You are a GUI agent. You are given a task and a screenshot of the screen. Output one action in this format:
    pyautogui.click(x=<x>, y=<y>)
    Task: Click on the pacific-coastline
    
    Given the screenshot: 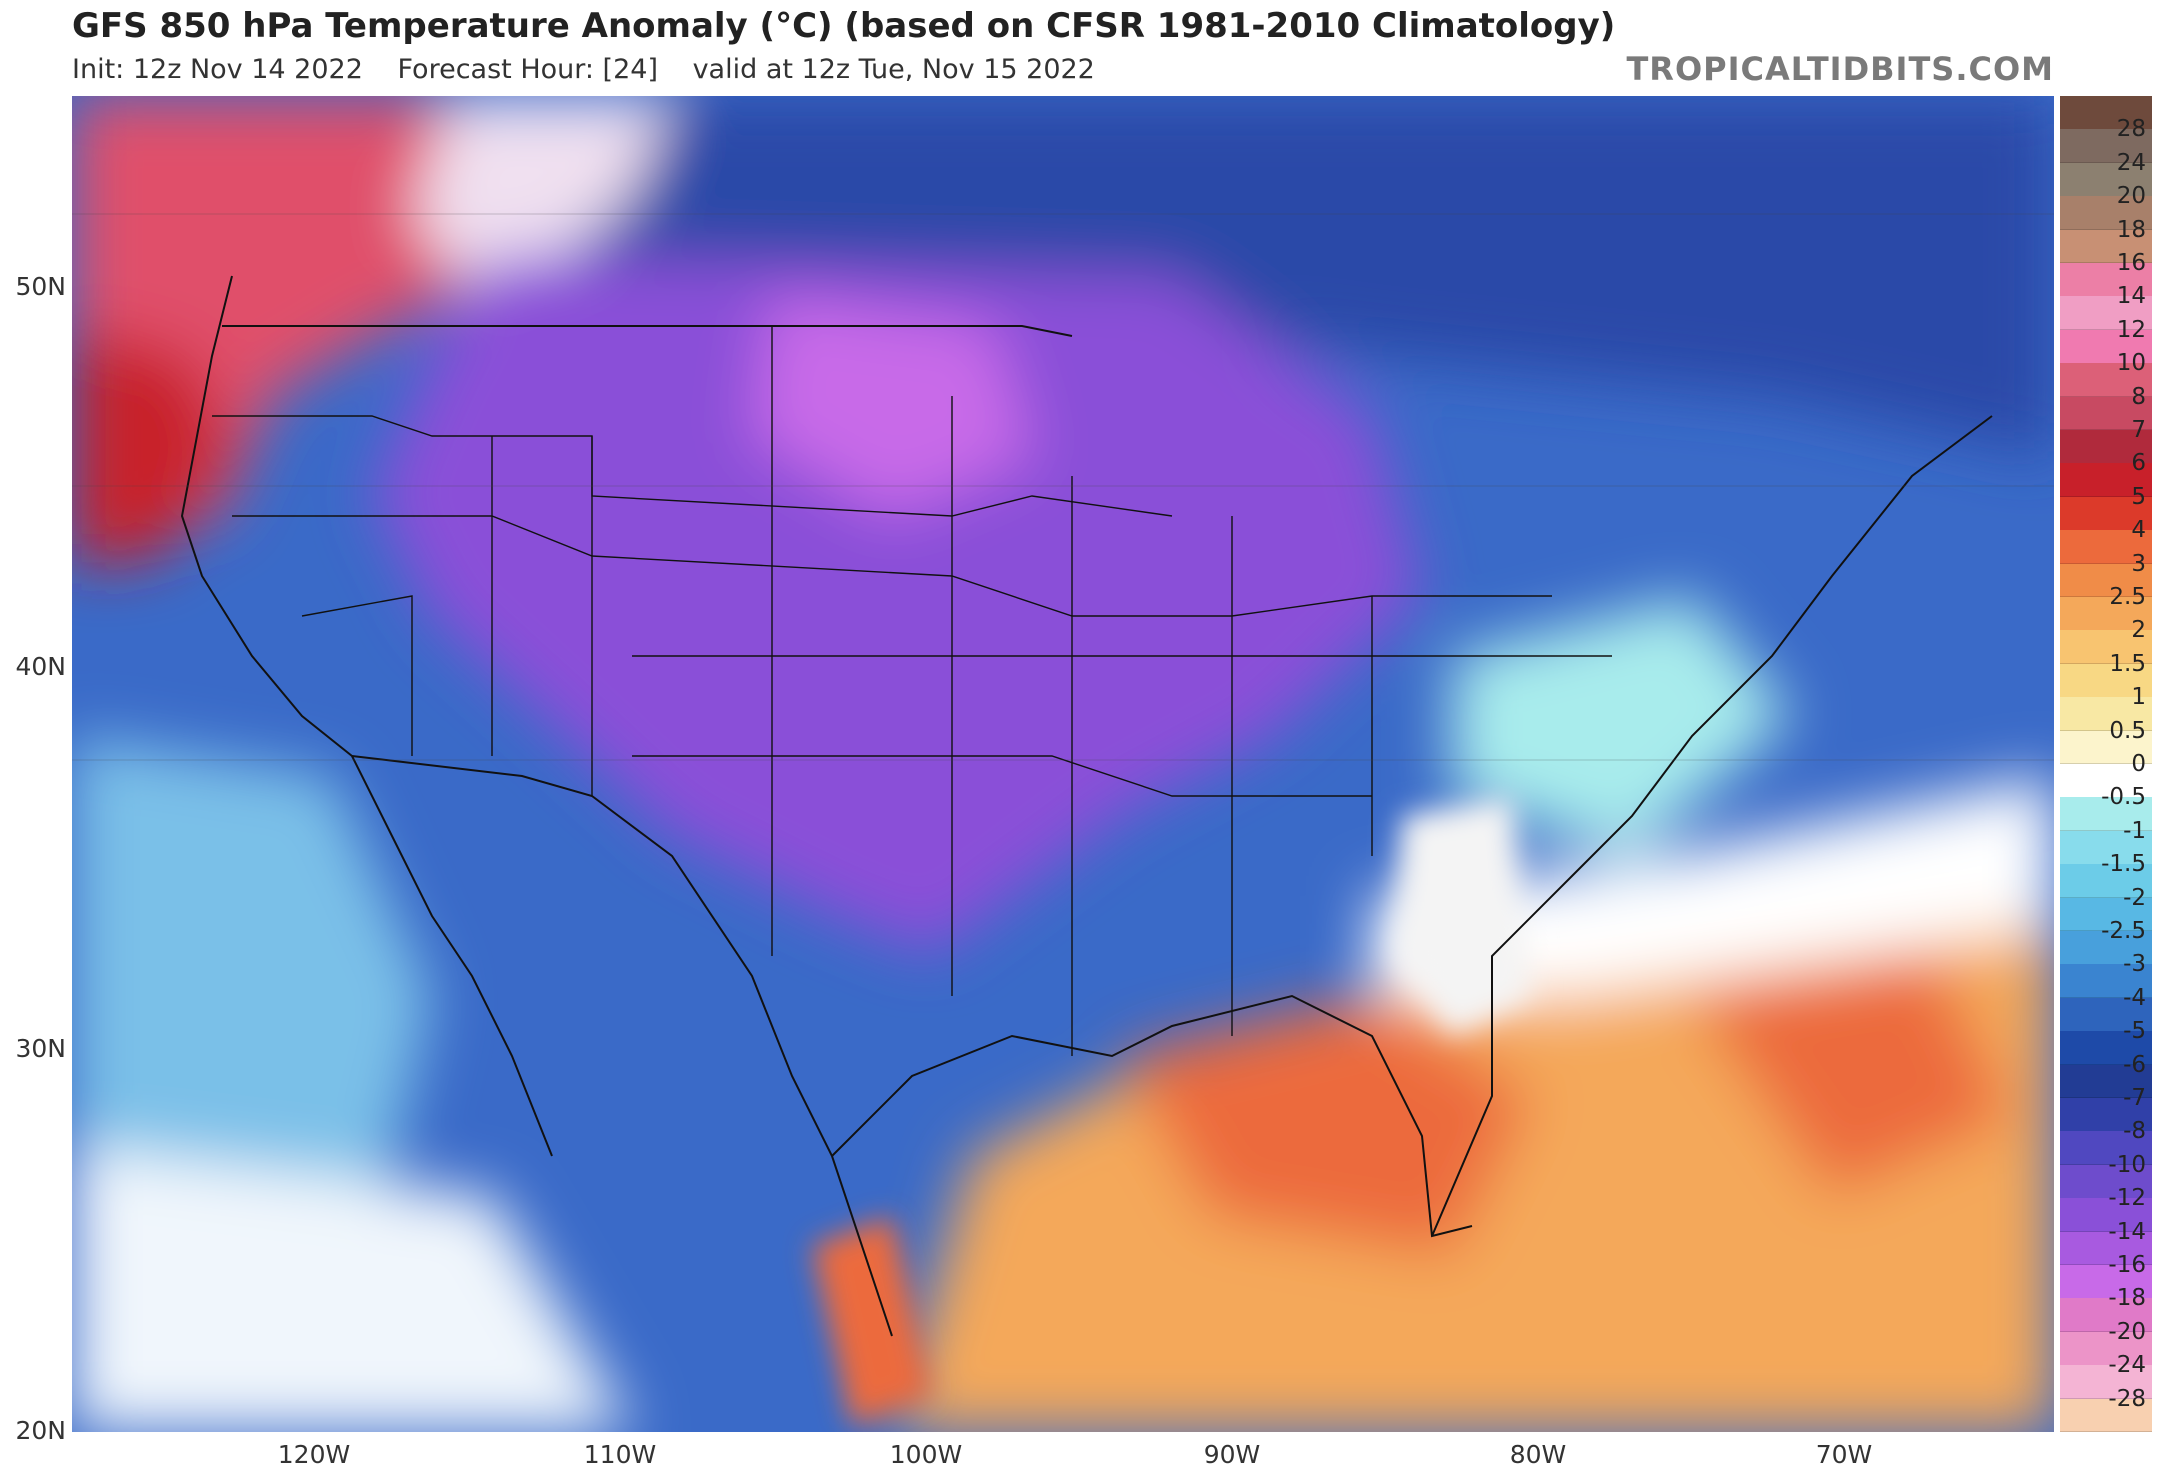 What is the action you would take?
    pyautogui.click(x=366, y=716)
    